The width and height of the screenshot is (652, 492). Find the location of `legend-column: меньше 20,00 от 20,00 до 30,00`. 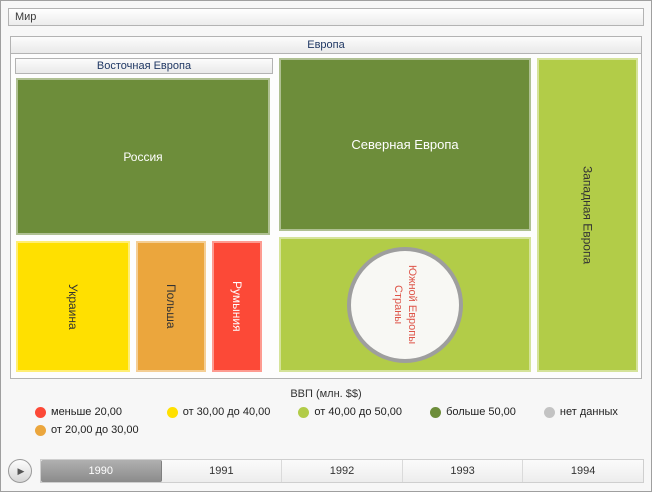

legend-column: меньше 20,00 от 20,00 до 30,00 is located at coordinates (87, 421).